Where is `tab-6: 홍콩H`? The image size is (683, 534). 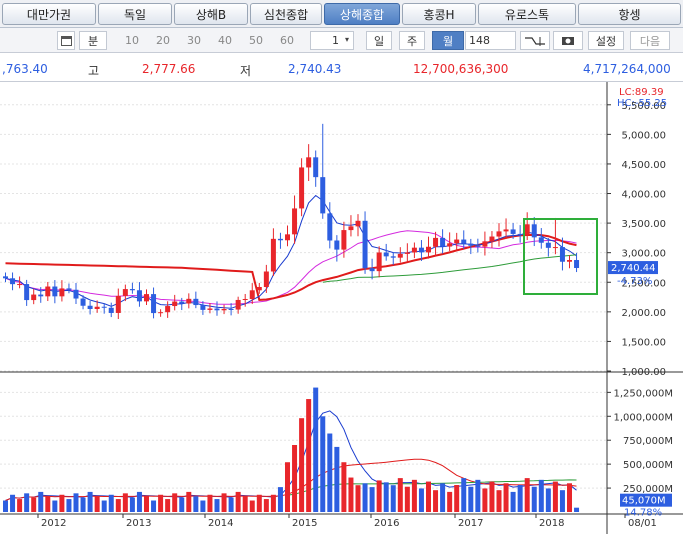
tab-6: 홍콩H is located at coordinates (439, 14).